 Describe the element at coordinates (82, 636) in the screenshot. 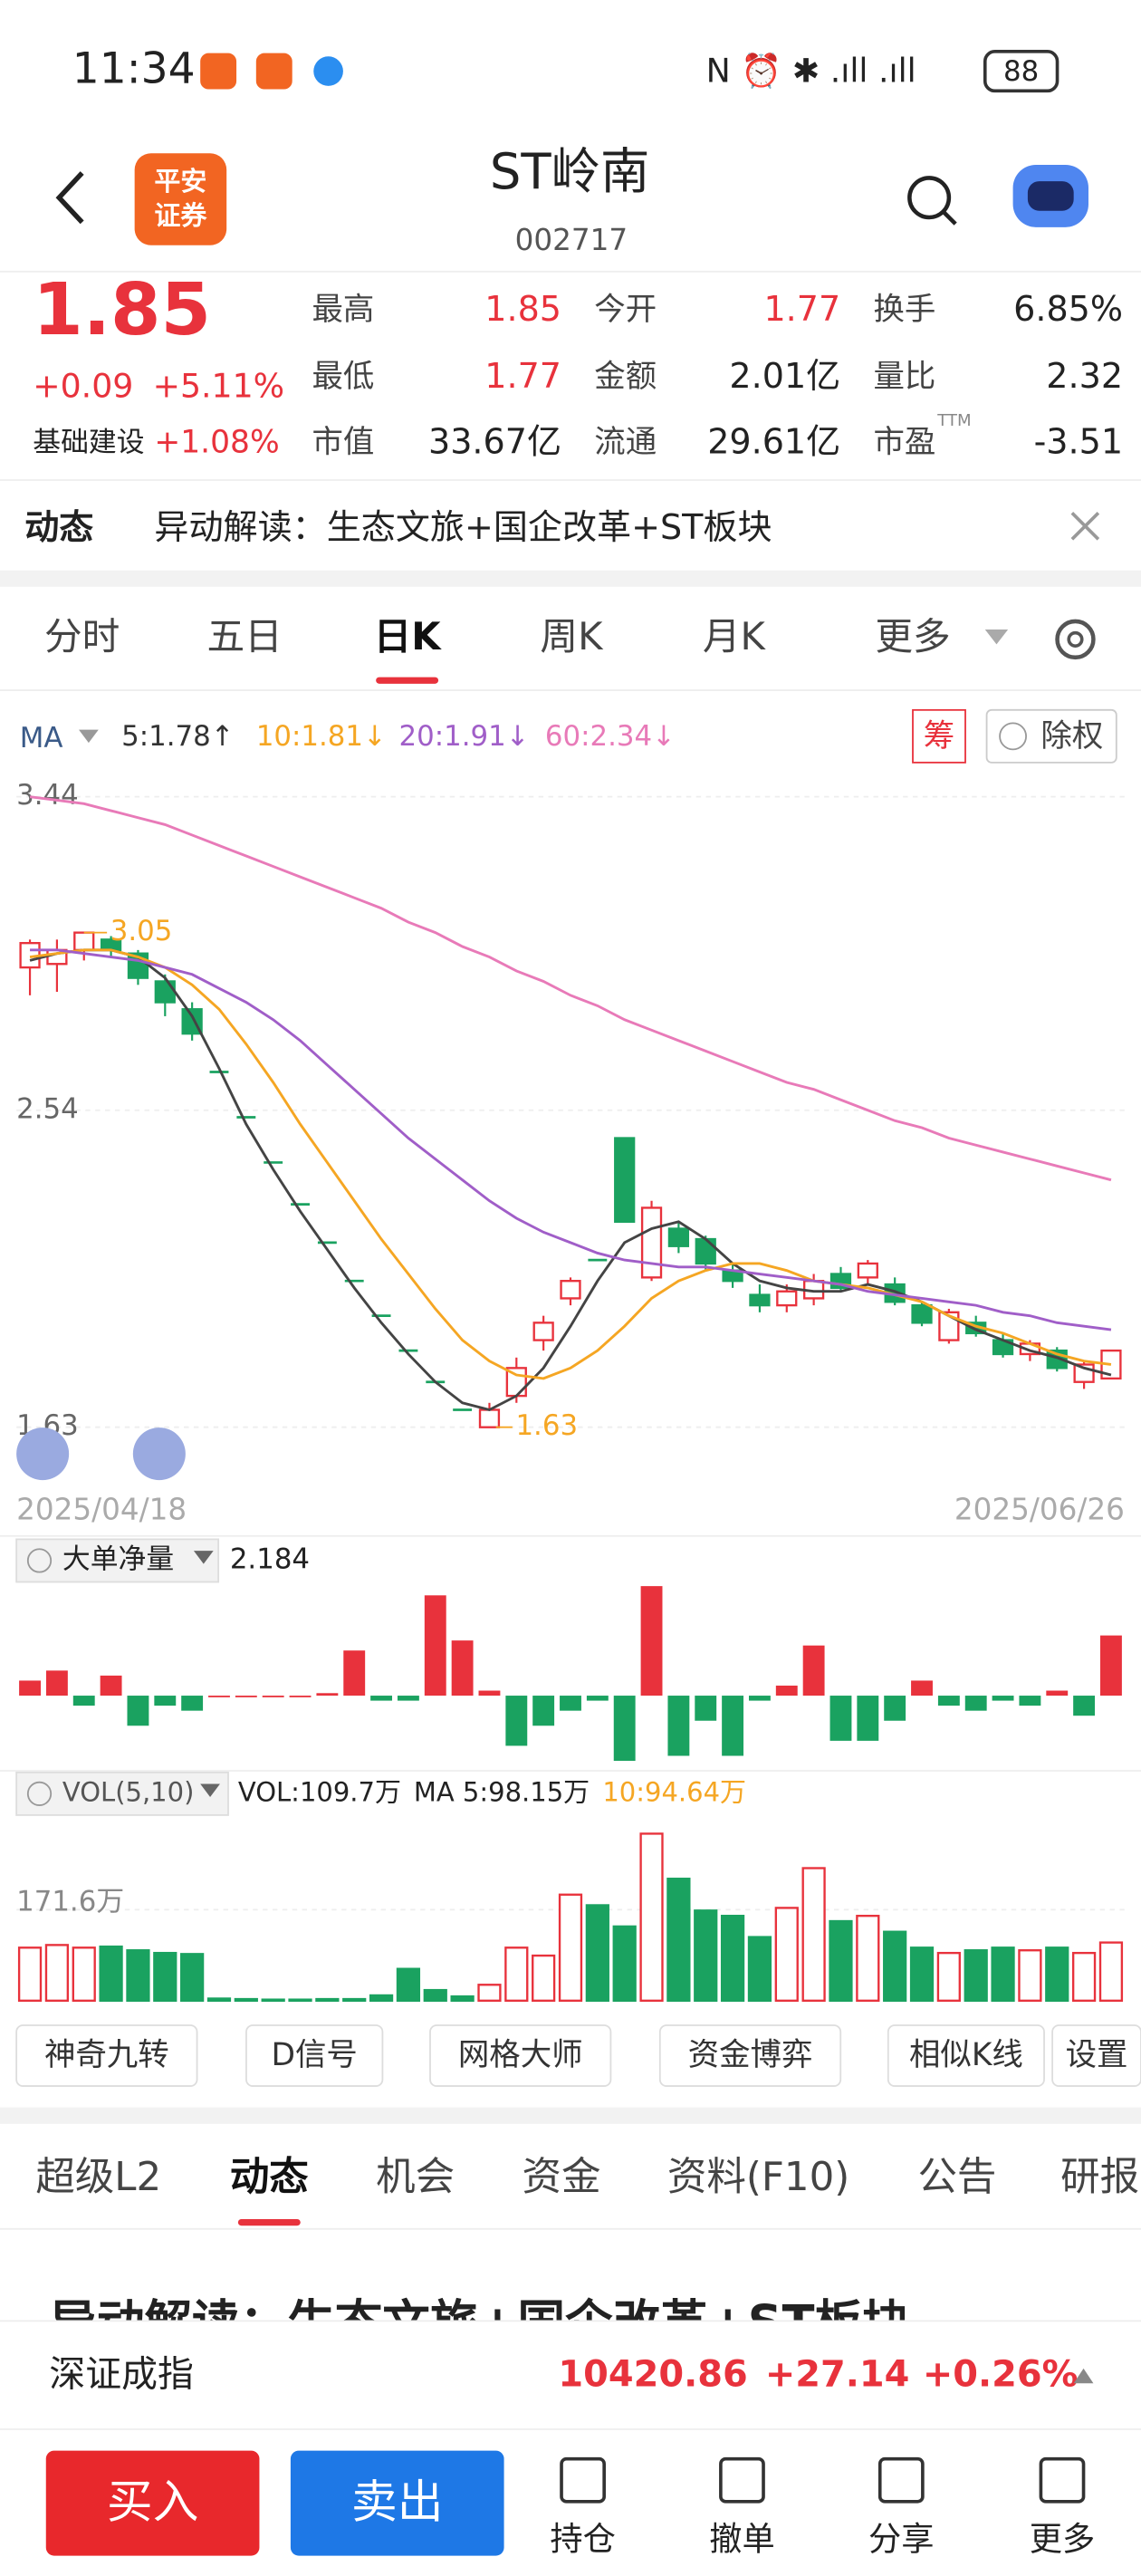

I see `period-tab: 分时` at that location.